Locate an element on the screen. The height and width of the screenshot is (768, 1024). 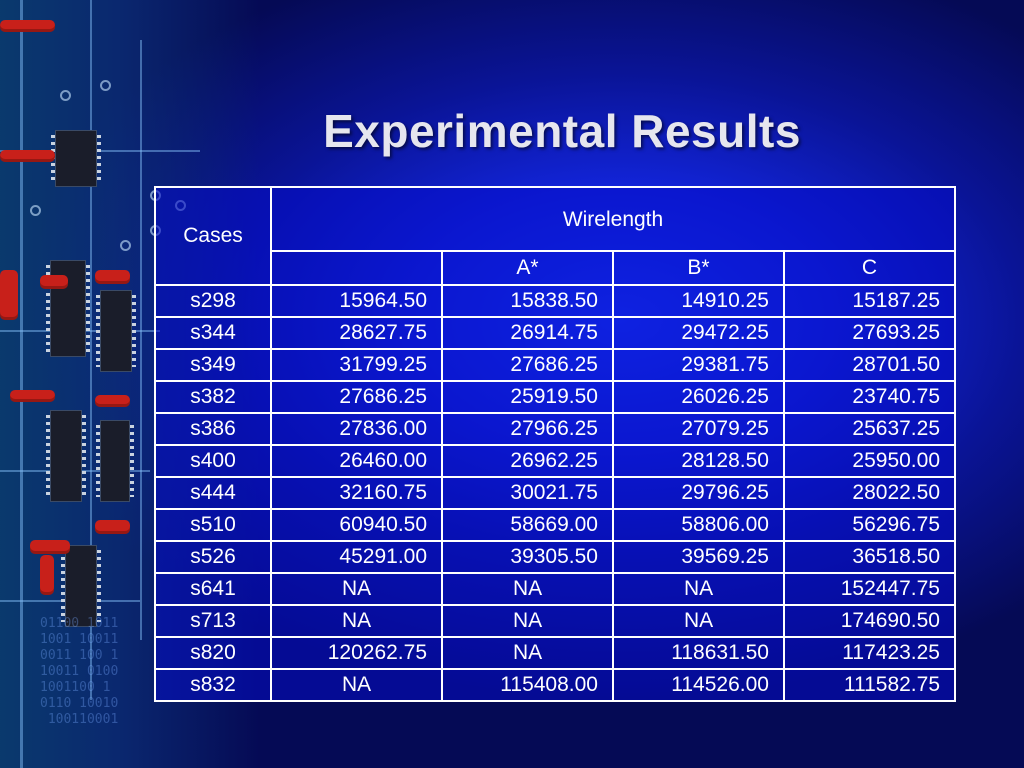
value-cell: 174690.50 is located at coordinates (869, 621).